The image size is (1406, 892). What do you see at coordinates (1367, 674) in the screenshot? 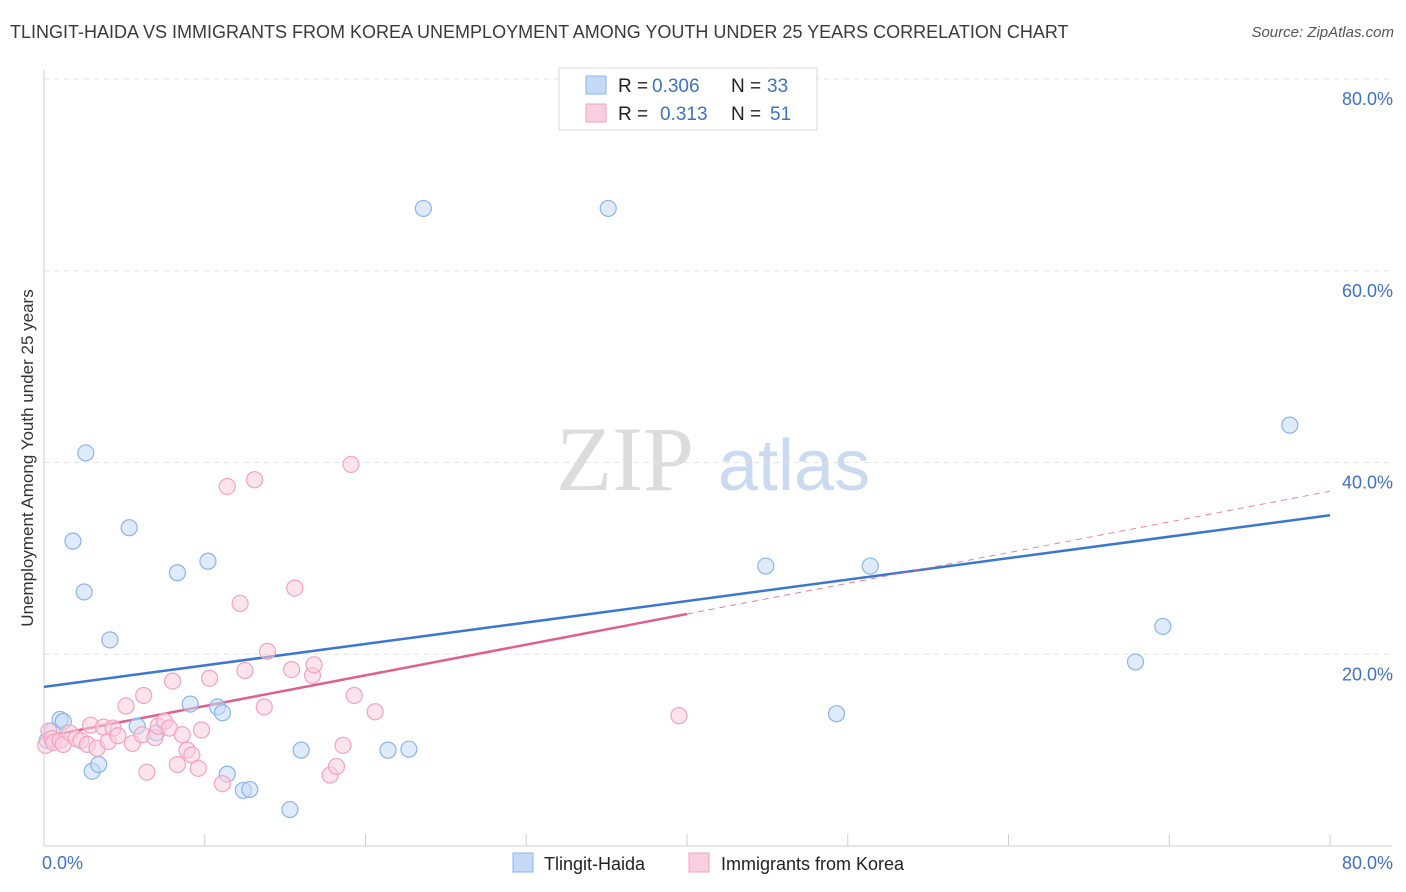
I see `y-tick-label-20: 20.0%` at bounding box center [1367, 674].